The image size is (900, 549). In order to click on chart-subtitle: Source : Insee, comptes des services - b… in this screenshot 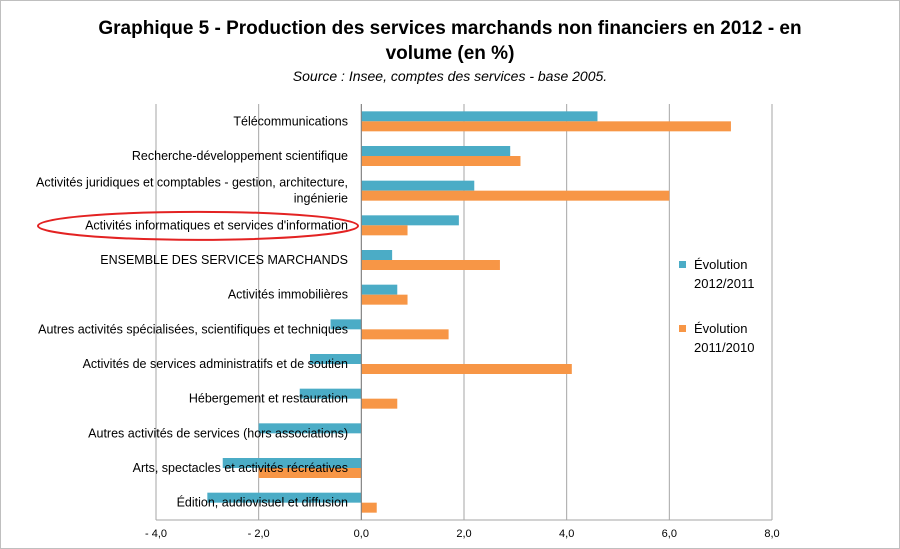, I will do `click(450, 76)`.